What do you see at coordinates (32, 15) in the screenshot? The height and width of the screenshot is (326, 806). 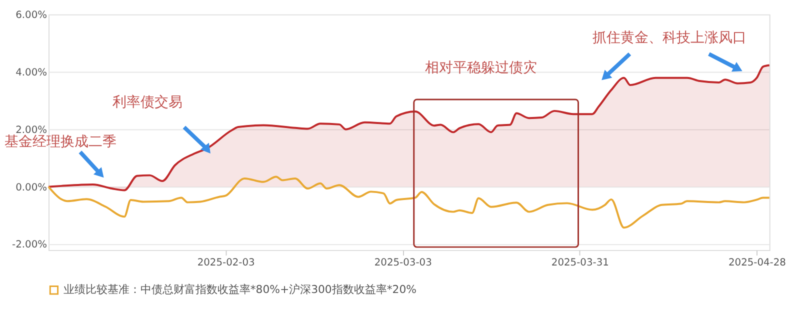 I see `y-tick-label: 6.00%` at bounding box center [32, 15].